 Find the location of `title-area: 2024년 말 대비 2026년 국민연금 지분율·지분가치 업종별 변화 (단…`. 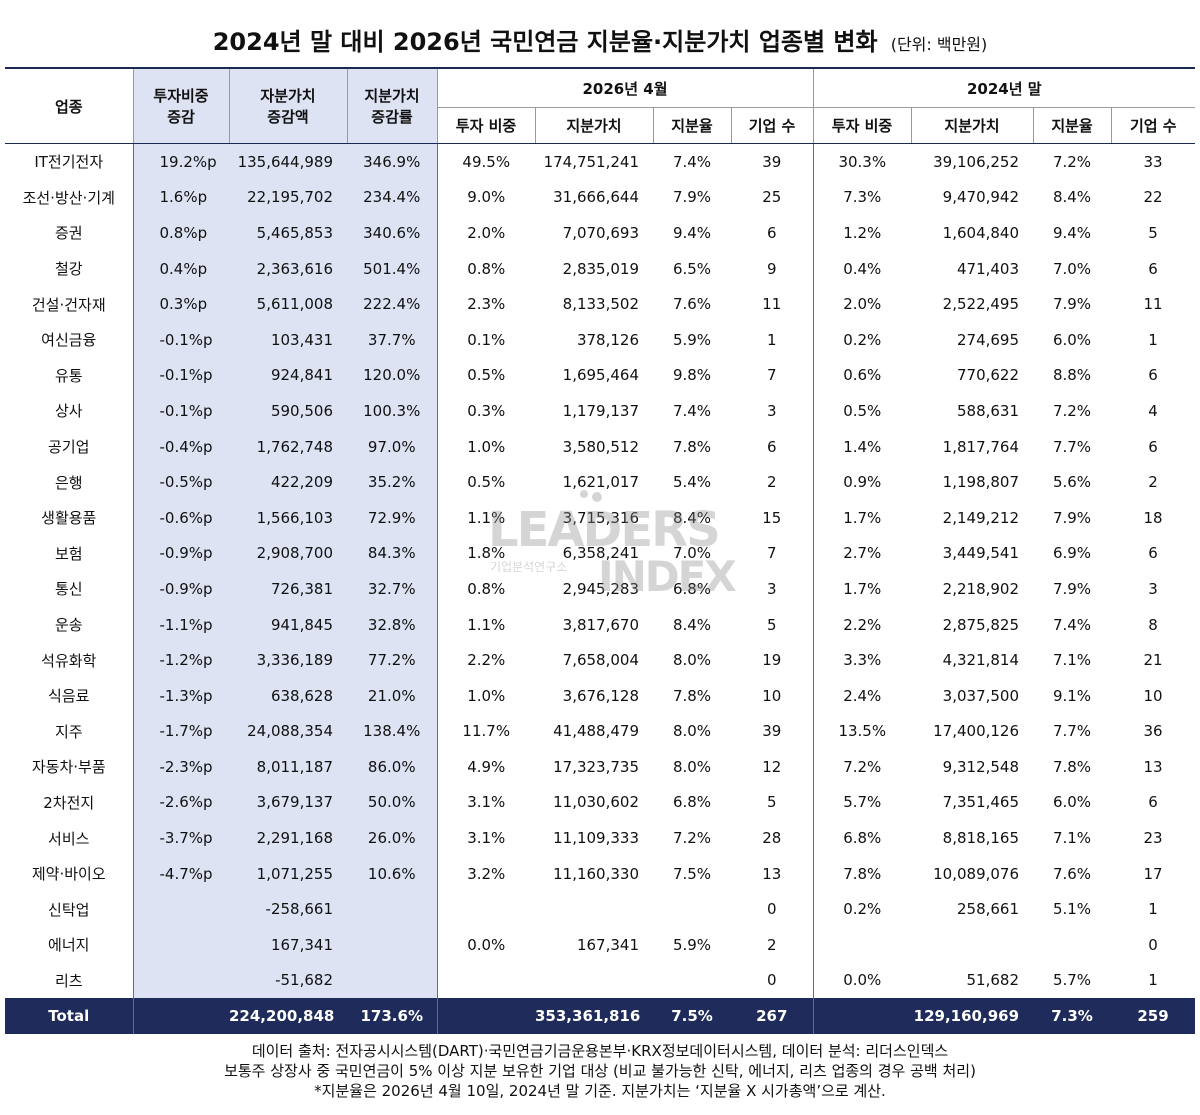

title-area: 2024년 말 대비 2026년 국민연금 지분율·지분가치 업종별 변화 (단… is located at coordinates (600, 39).